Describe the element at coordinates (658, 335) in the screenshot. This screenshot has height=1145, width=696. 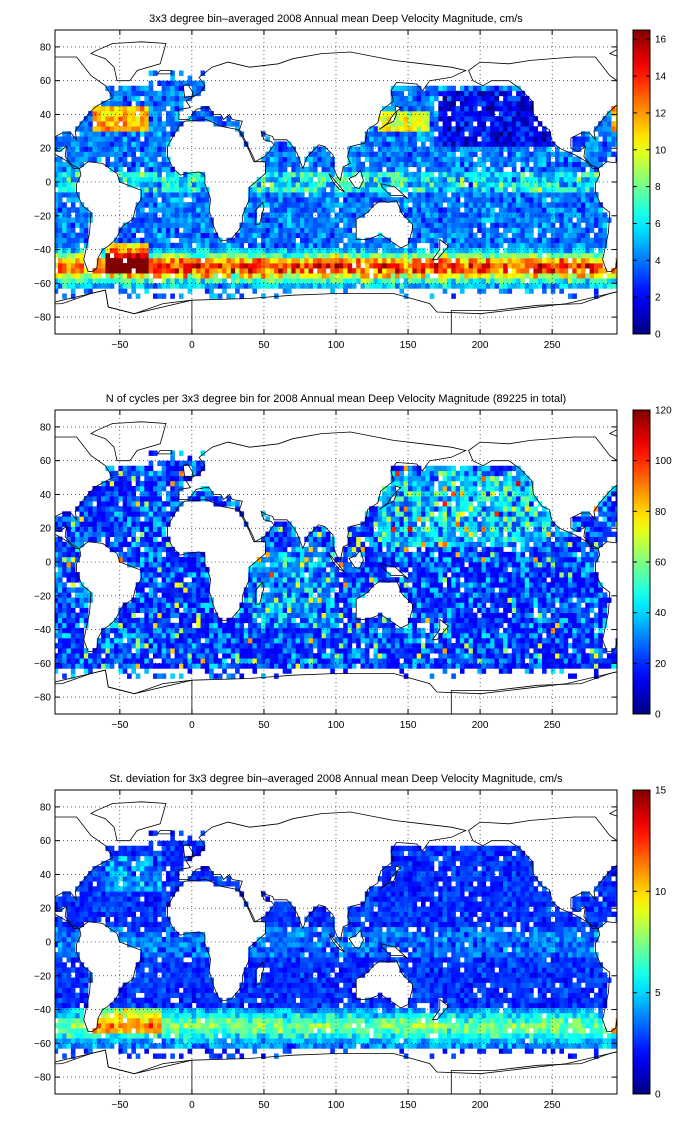
I see `colorbar-tick-label: 0` at that location.